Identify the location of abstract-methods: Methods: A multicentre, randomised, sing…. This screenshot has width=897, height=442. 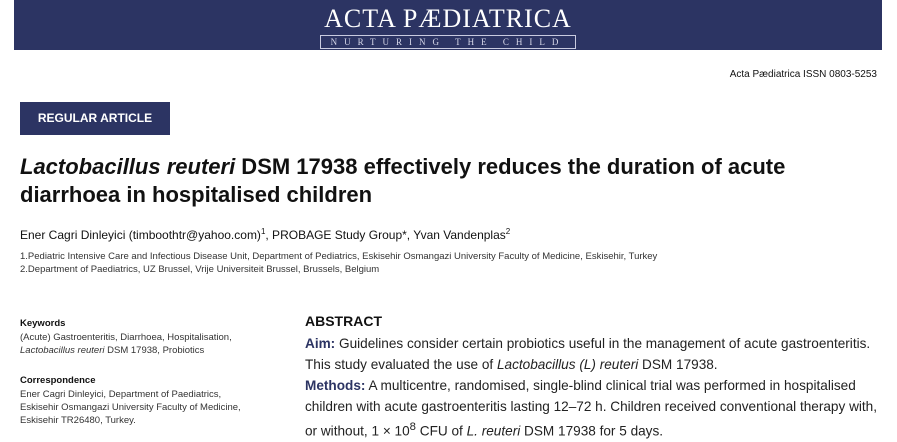
(595, 408).